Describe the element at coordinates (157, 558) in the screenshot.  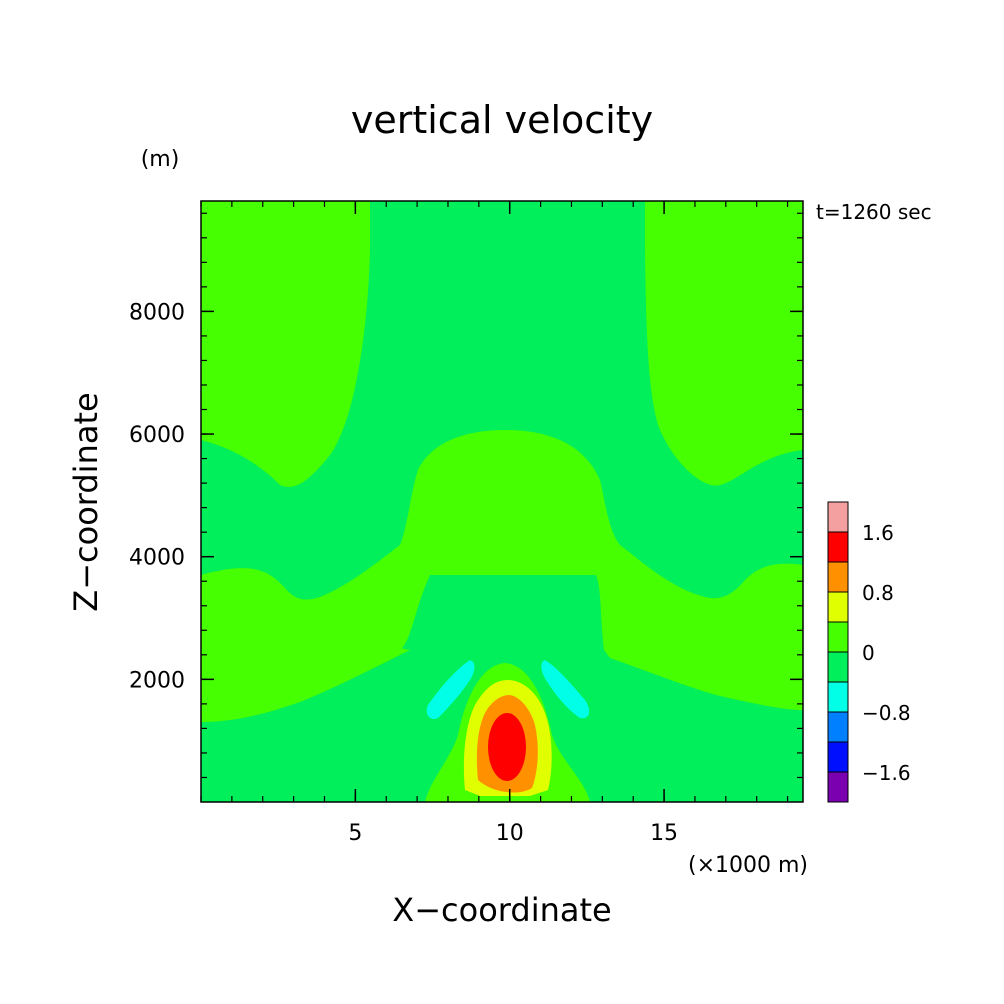
I see `y-tick-label: 4000` at that location.